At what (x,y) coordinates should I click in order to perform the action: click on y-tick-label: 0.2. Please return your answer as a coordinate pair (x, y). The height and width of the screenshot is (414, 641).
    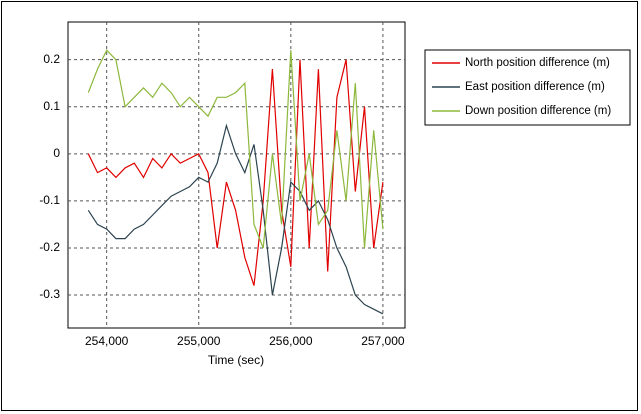
    Looking at the image, I should click on (51, 59).